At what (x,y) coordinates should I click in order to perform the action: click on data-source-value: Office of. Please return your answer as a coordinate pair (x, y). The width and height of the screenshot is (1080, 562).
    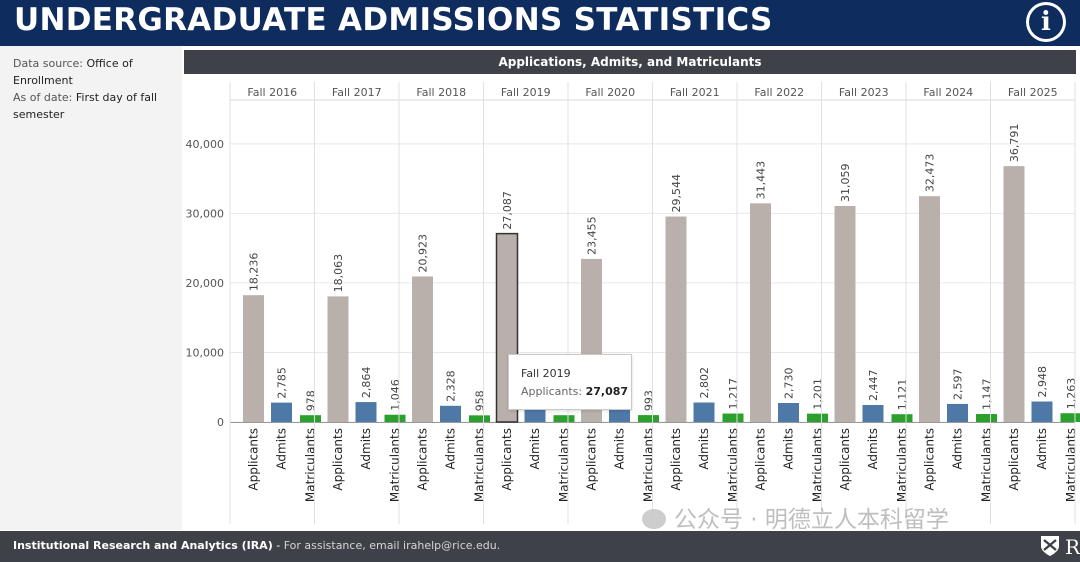
    Looking at the image, I should click on (109, 63).